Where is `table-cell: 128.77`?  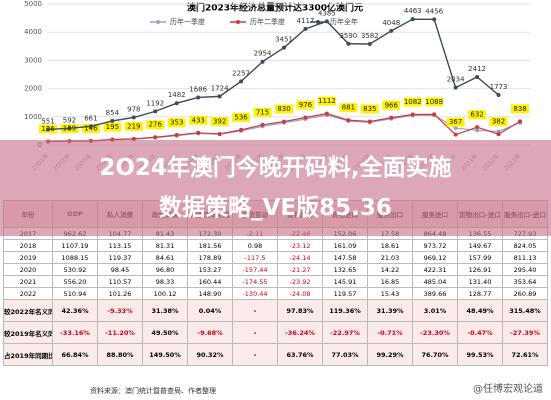 table-cell: 128.77 is located at coordinates (480, 293).